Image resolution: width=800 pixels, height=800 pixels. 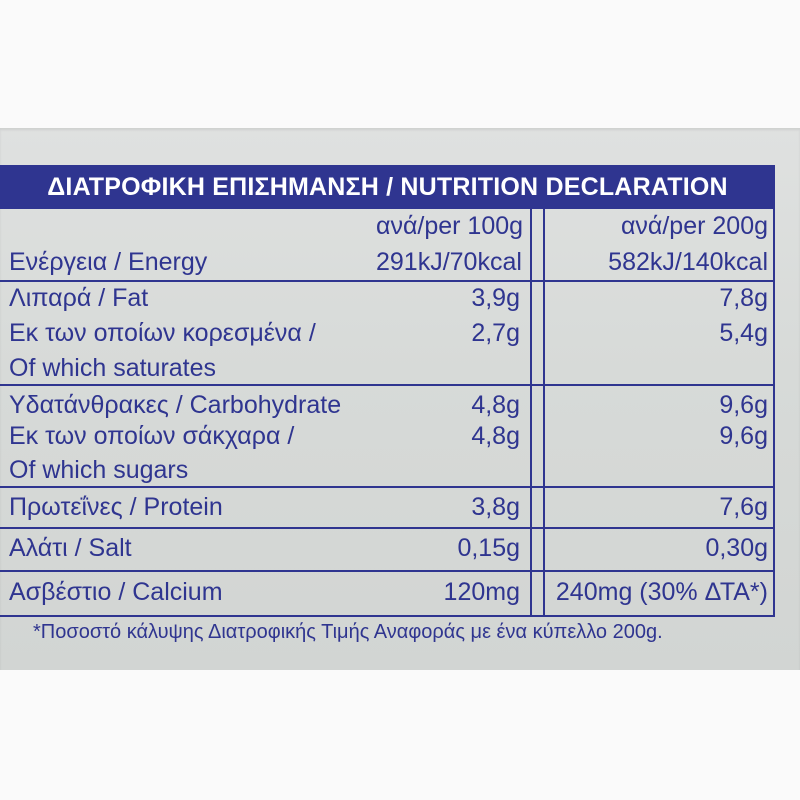 I want to click on row-divider-sugars, so click(x=387, y=528).